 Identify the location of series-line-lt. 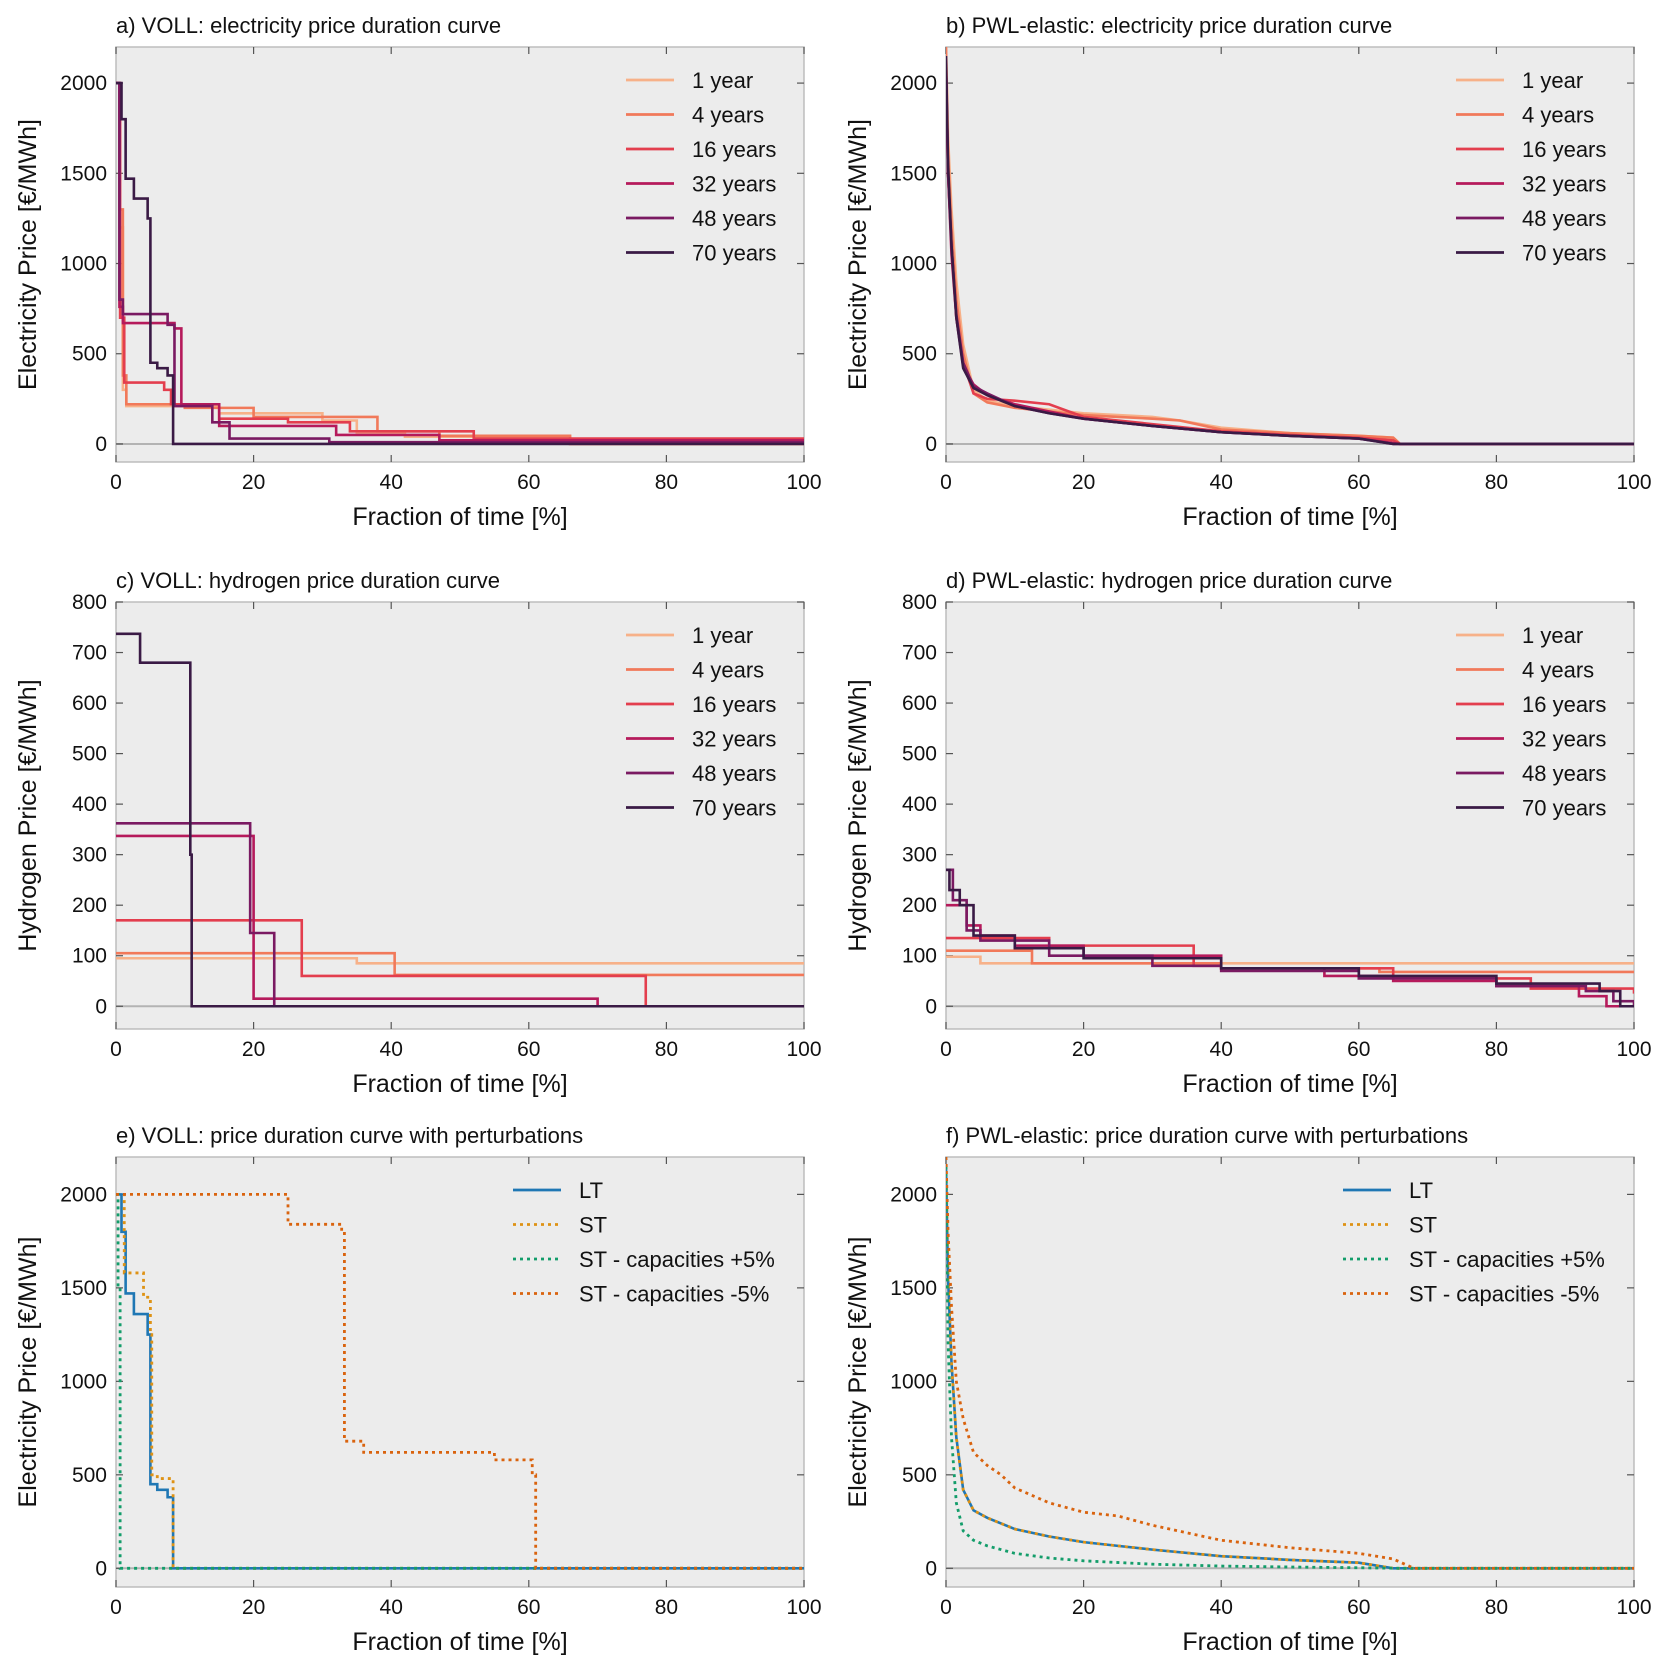
(460, 1381).